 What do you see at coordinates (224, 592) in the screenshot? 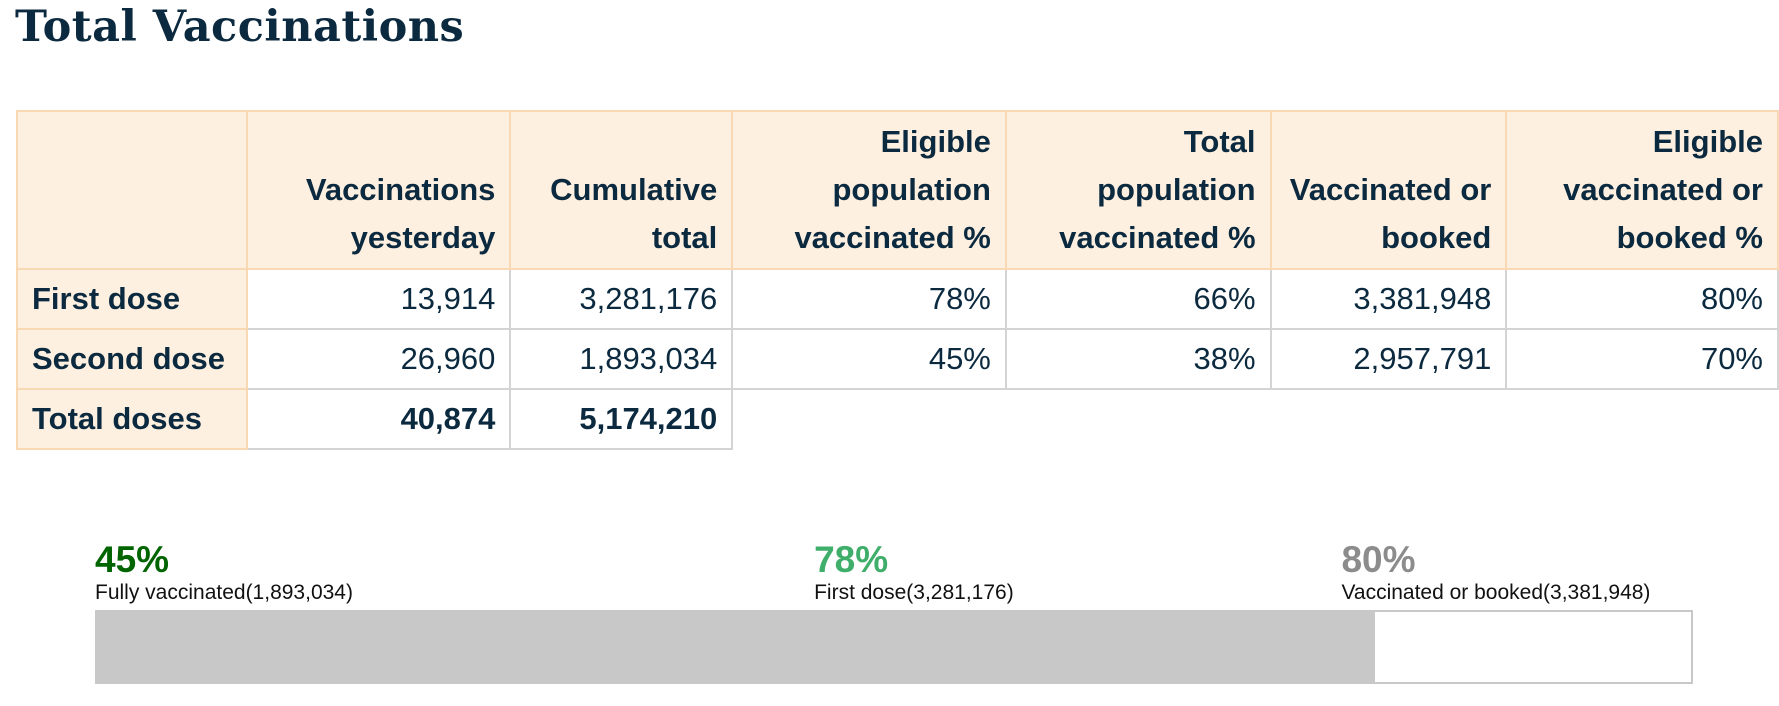
I see `bar-description-label: Fully vaccinated(1,893,034)` at bounding box center [224, 592].